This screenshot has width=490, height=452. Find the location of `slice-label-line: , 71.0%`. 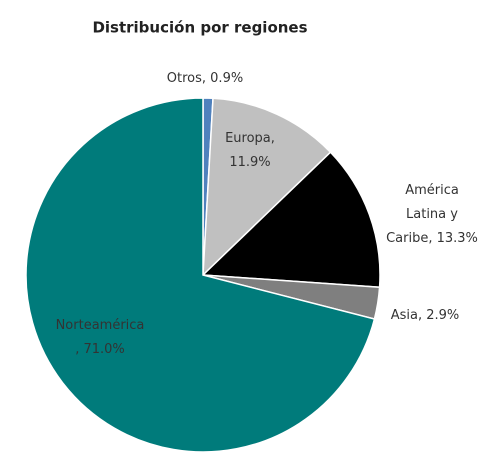

slice-label-line: , 71.0% is located at coordinates (100, 349).